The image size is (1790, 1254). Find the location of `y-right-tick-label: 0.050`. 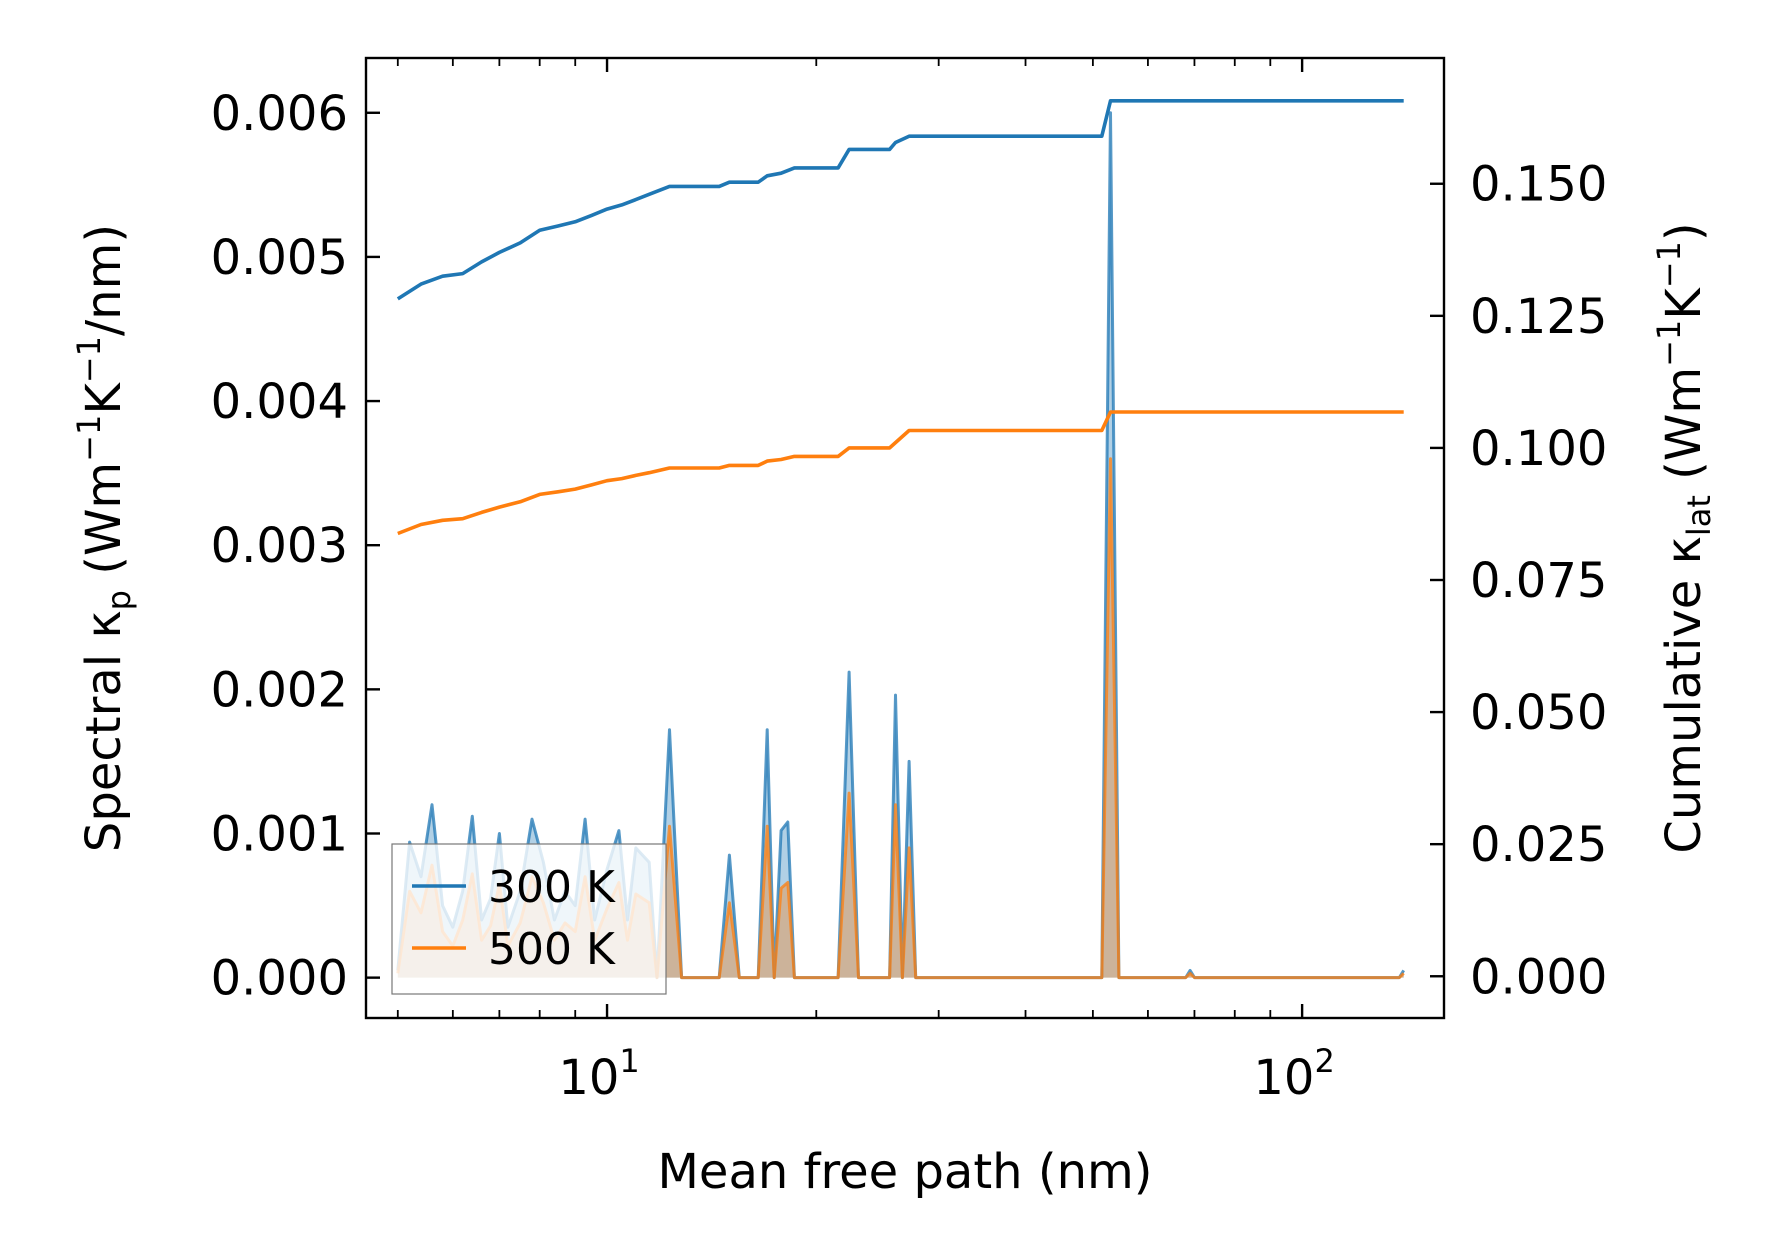

y-right-tick-label: 0.050 is located at coordinates (1538, 713).